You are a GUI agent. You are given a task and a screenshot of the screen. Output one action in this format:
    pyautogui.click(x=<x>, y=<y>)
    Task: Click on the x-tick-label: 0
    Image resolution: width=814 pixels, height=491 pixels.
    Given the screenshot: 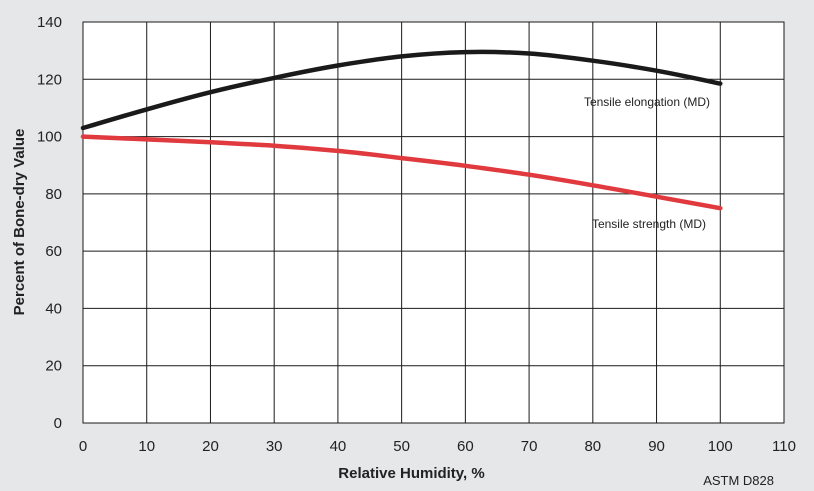 What is the action you would take?
    pyautogui.click(x=83, y=446)
    